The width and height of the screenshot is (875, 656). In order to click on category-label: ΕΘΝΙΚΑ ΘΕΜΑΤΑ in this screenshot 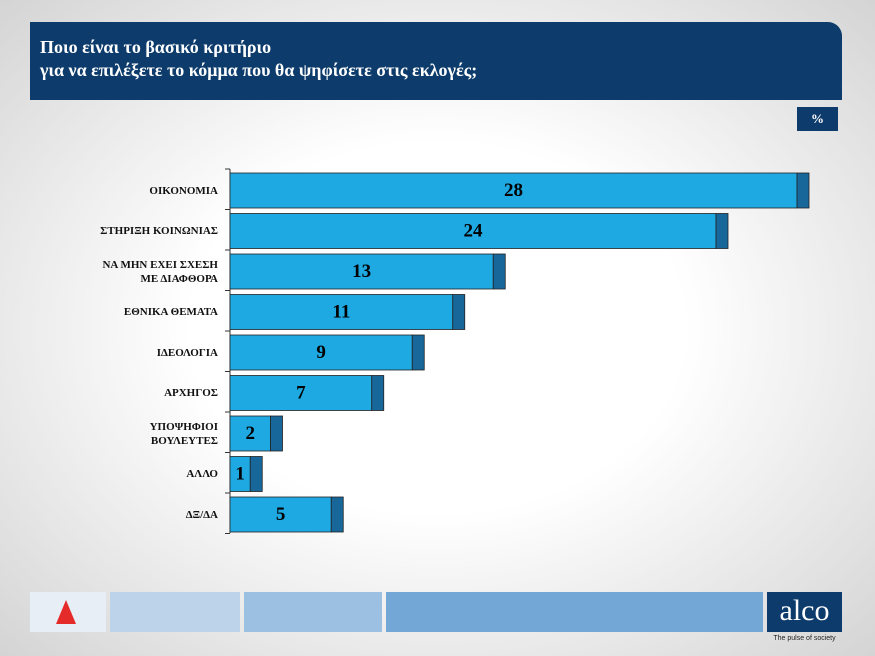, I will do `click(170, 312)`.